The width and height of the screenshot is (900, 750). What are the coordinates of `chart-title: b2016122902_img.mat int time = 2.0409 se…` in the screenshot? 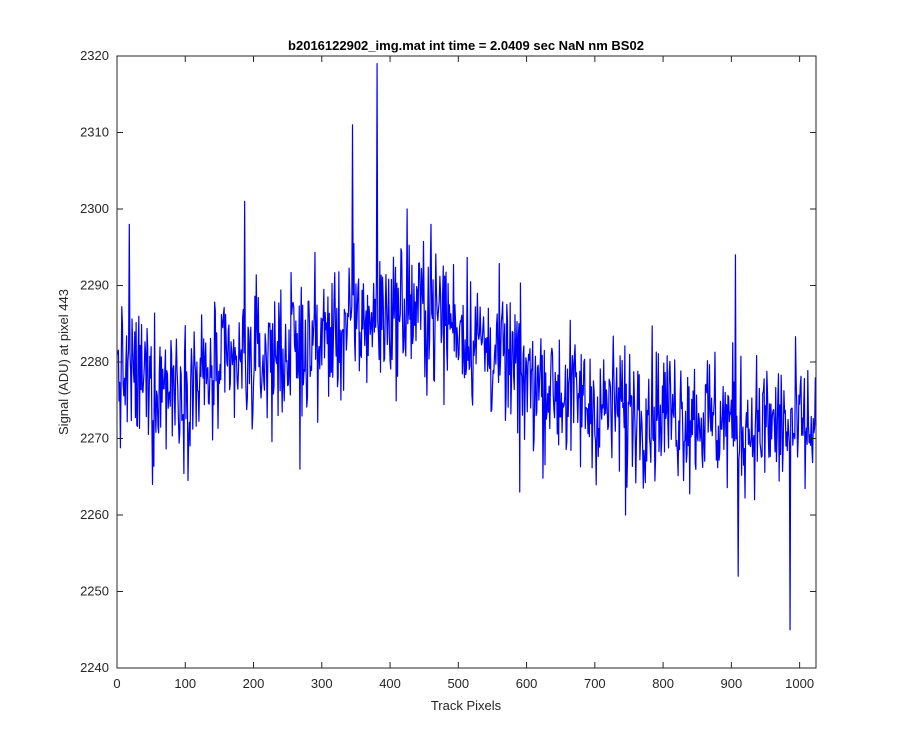 It's located at (466, 45).